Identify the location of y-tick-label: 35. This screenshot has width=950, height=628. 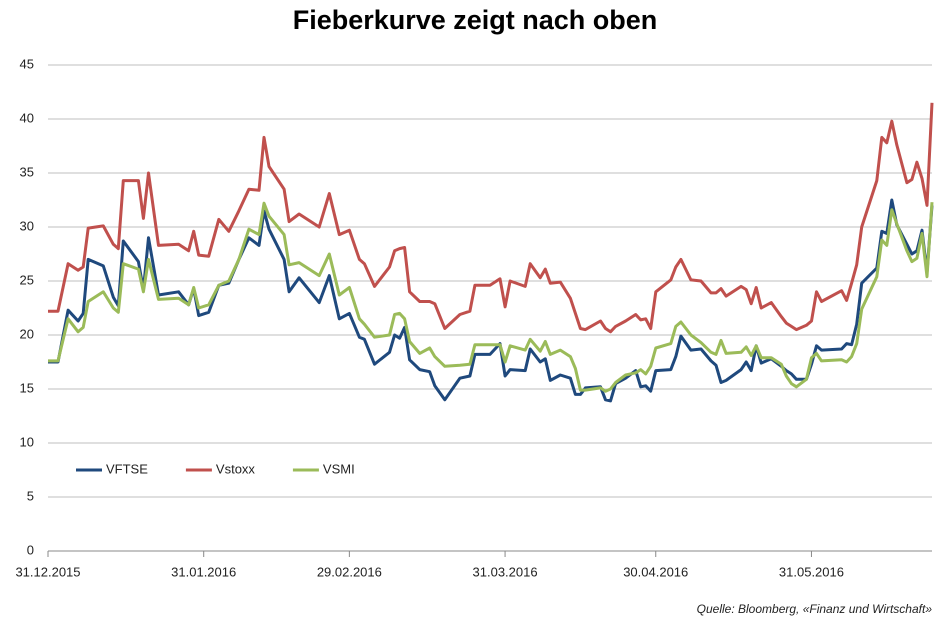
(27, 171).